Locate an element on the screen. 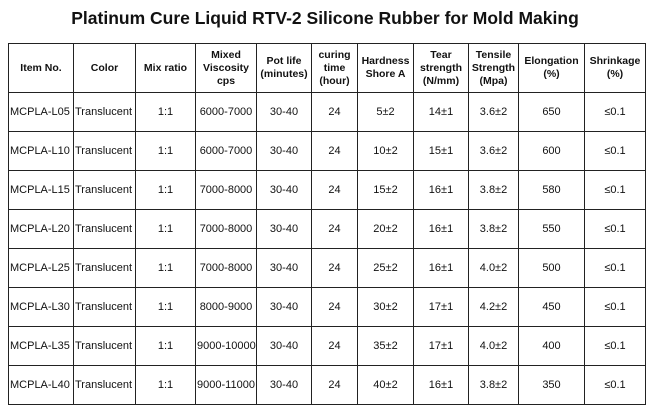 This screenshot has width=650, height=409. header-line: (N/mm) is located at coordinates (441, 80).